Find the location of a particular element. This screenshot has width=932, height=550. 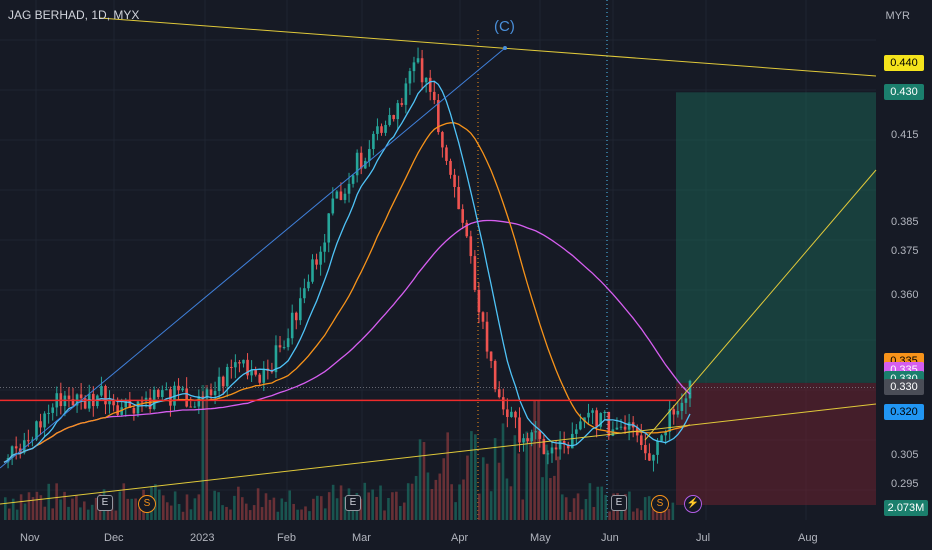

price-tick-label: 0.415 is located at coordinates (905, 134).